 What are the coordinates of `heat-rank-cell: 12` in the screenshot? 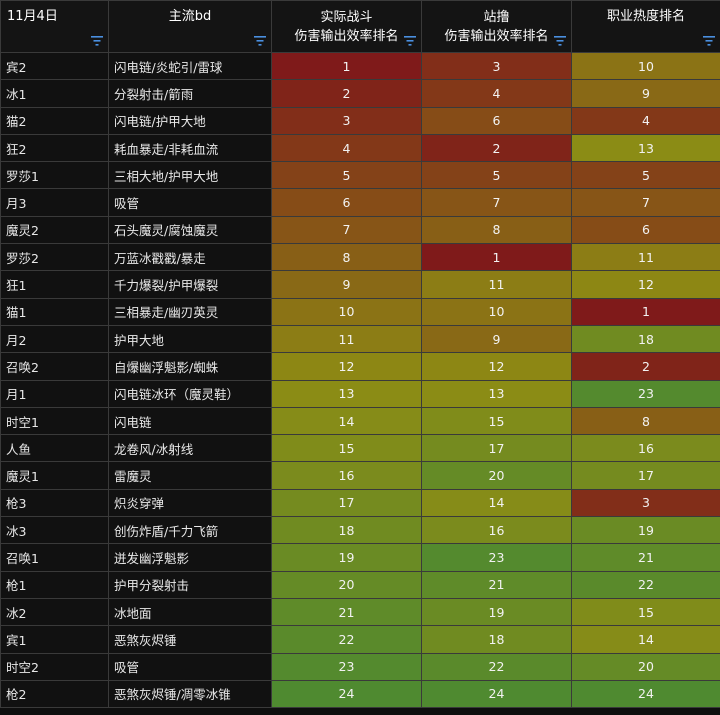 It's located at (645, 284).